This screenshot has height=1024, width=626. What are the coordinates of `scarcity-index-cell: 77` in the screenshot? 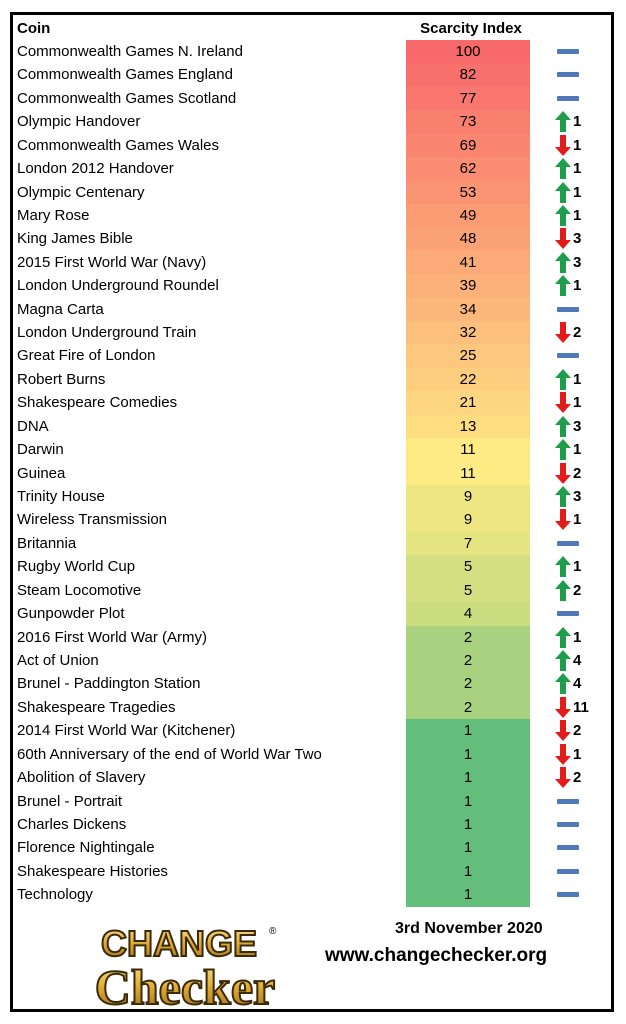 It's located at (468, 98).